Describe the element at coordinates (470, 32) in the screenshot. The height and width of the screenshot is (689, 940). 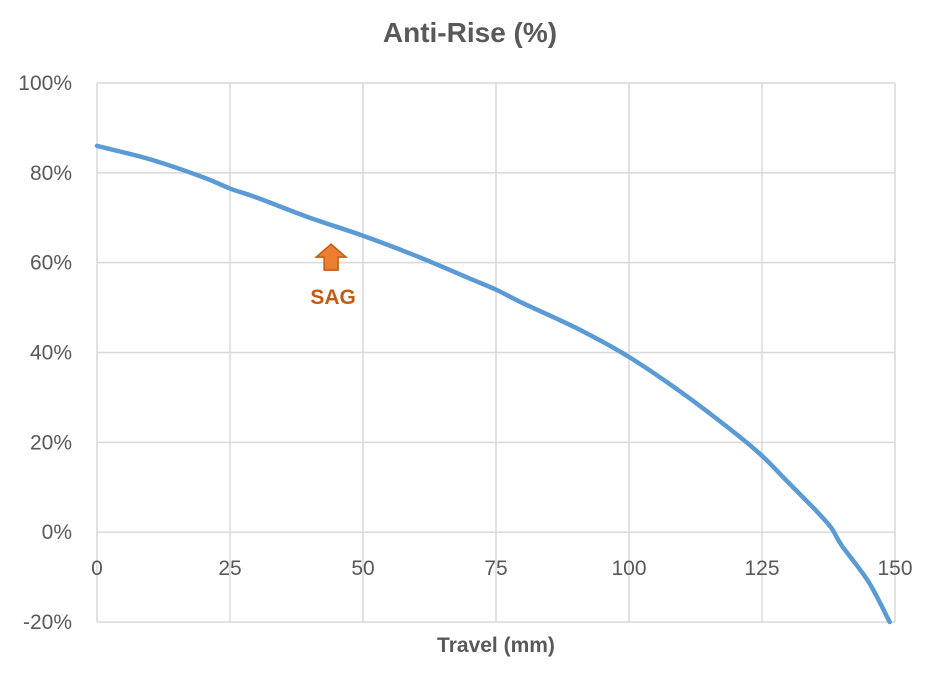
I see `chart-title: Anti-Rise (%)` at that location.